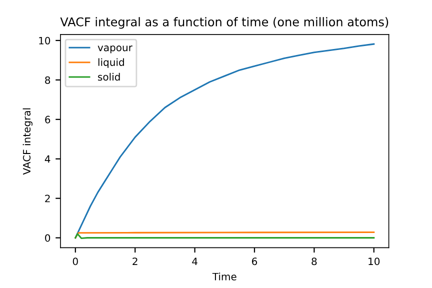 Image resolution: width=432 pixels, height=288 pixels. I want to click on y-tick-label: 8, so click(47, 80).